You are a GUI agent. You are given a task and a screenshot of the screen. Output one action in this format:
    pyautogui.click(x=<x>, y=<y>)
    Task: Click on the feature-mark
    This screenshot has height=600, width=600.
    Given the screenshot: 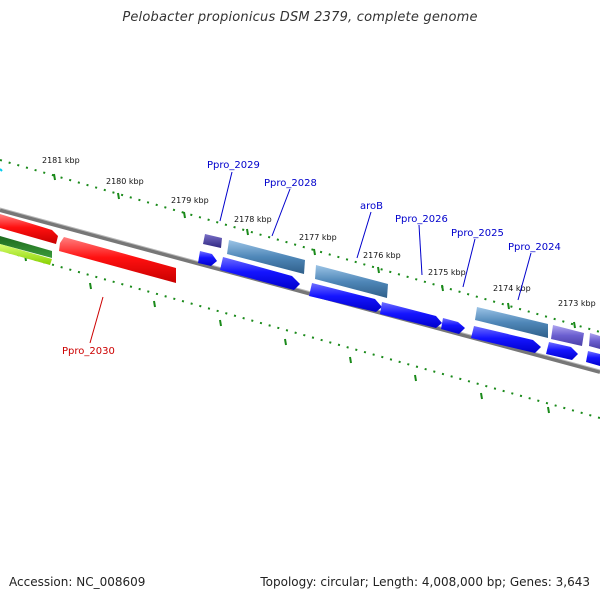 What is the action you would take?
    pyautogui.click(x=1, y=170)
    